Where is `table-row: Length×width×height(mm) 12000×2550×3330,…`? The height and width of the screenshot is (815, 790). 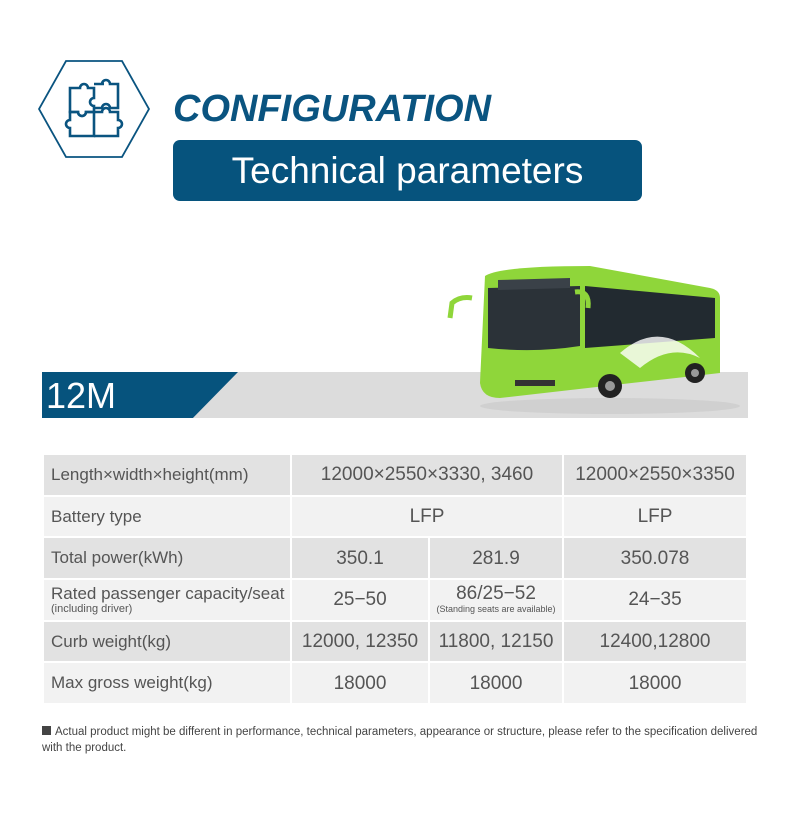
table-row: Length×width×height(mm) 12000×2550×3330,… is located at coordinates (395, 475).